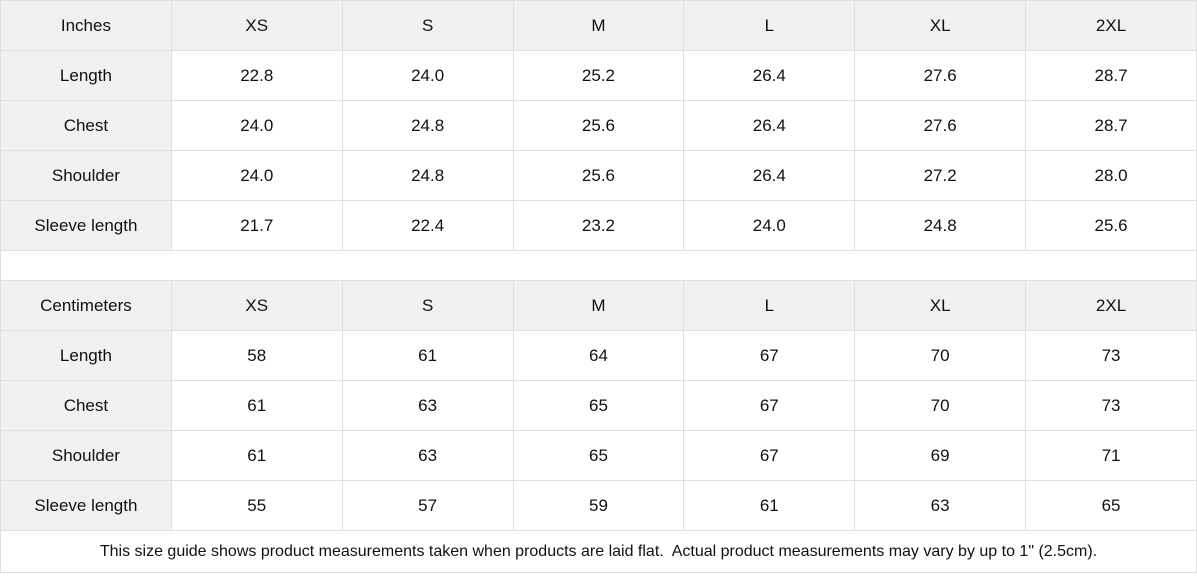 The width and height of the screenshot is (1197, 580). I want to click on unit-label-header: Inches, so click(86, 25).